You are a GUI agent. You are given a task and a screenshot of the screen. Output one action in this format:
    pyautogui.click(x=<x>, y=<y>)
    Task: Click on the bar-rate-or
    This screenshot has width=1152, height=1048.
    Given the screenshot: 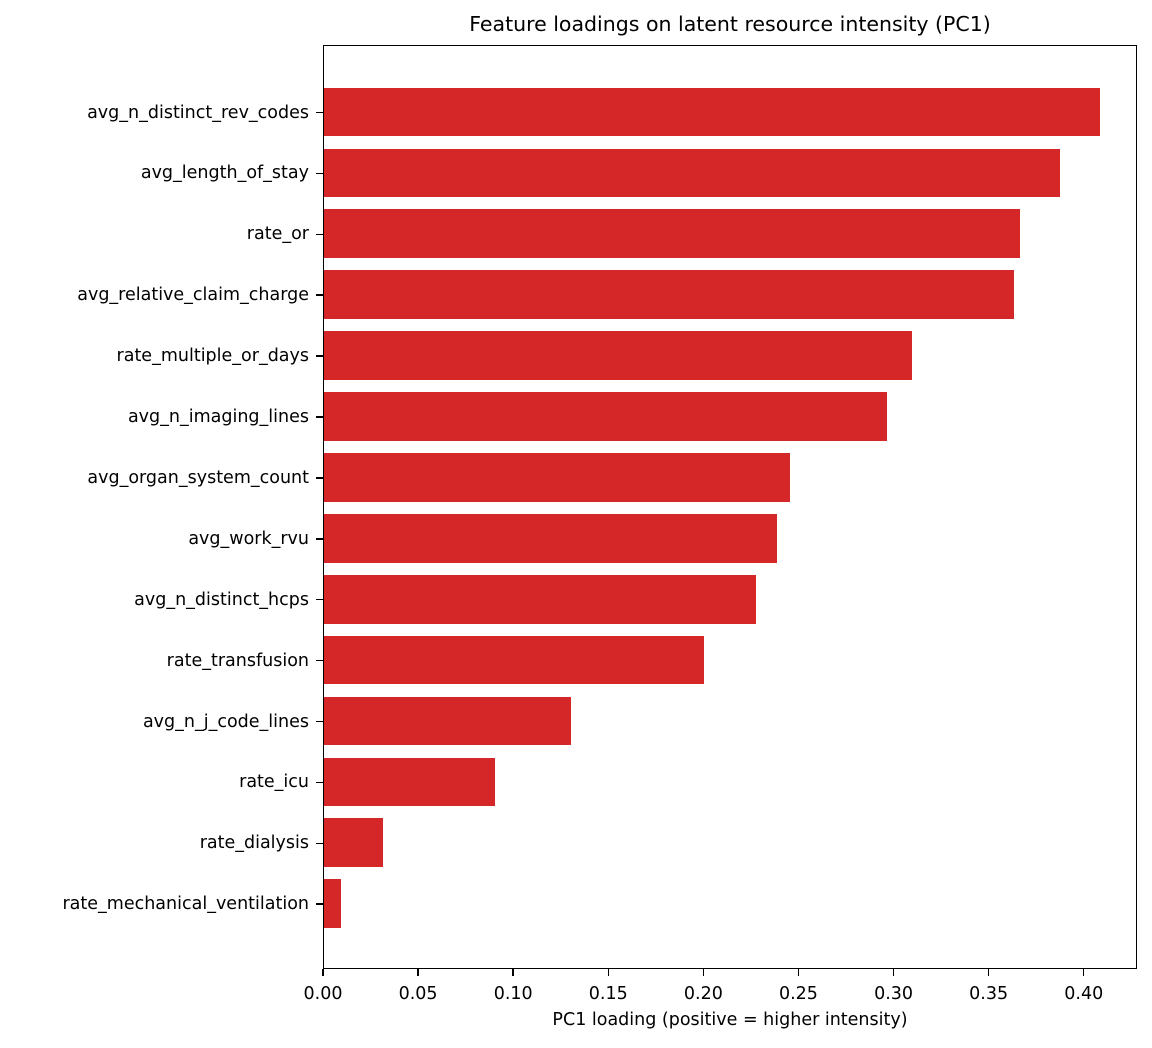 What is the action you would take?
    pyautogui.click(x=672, y=234)
    